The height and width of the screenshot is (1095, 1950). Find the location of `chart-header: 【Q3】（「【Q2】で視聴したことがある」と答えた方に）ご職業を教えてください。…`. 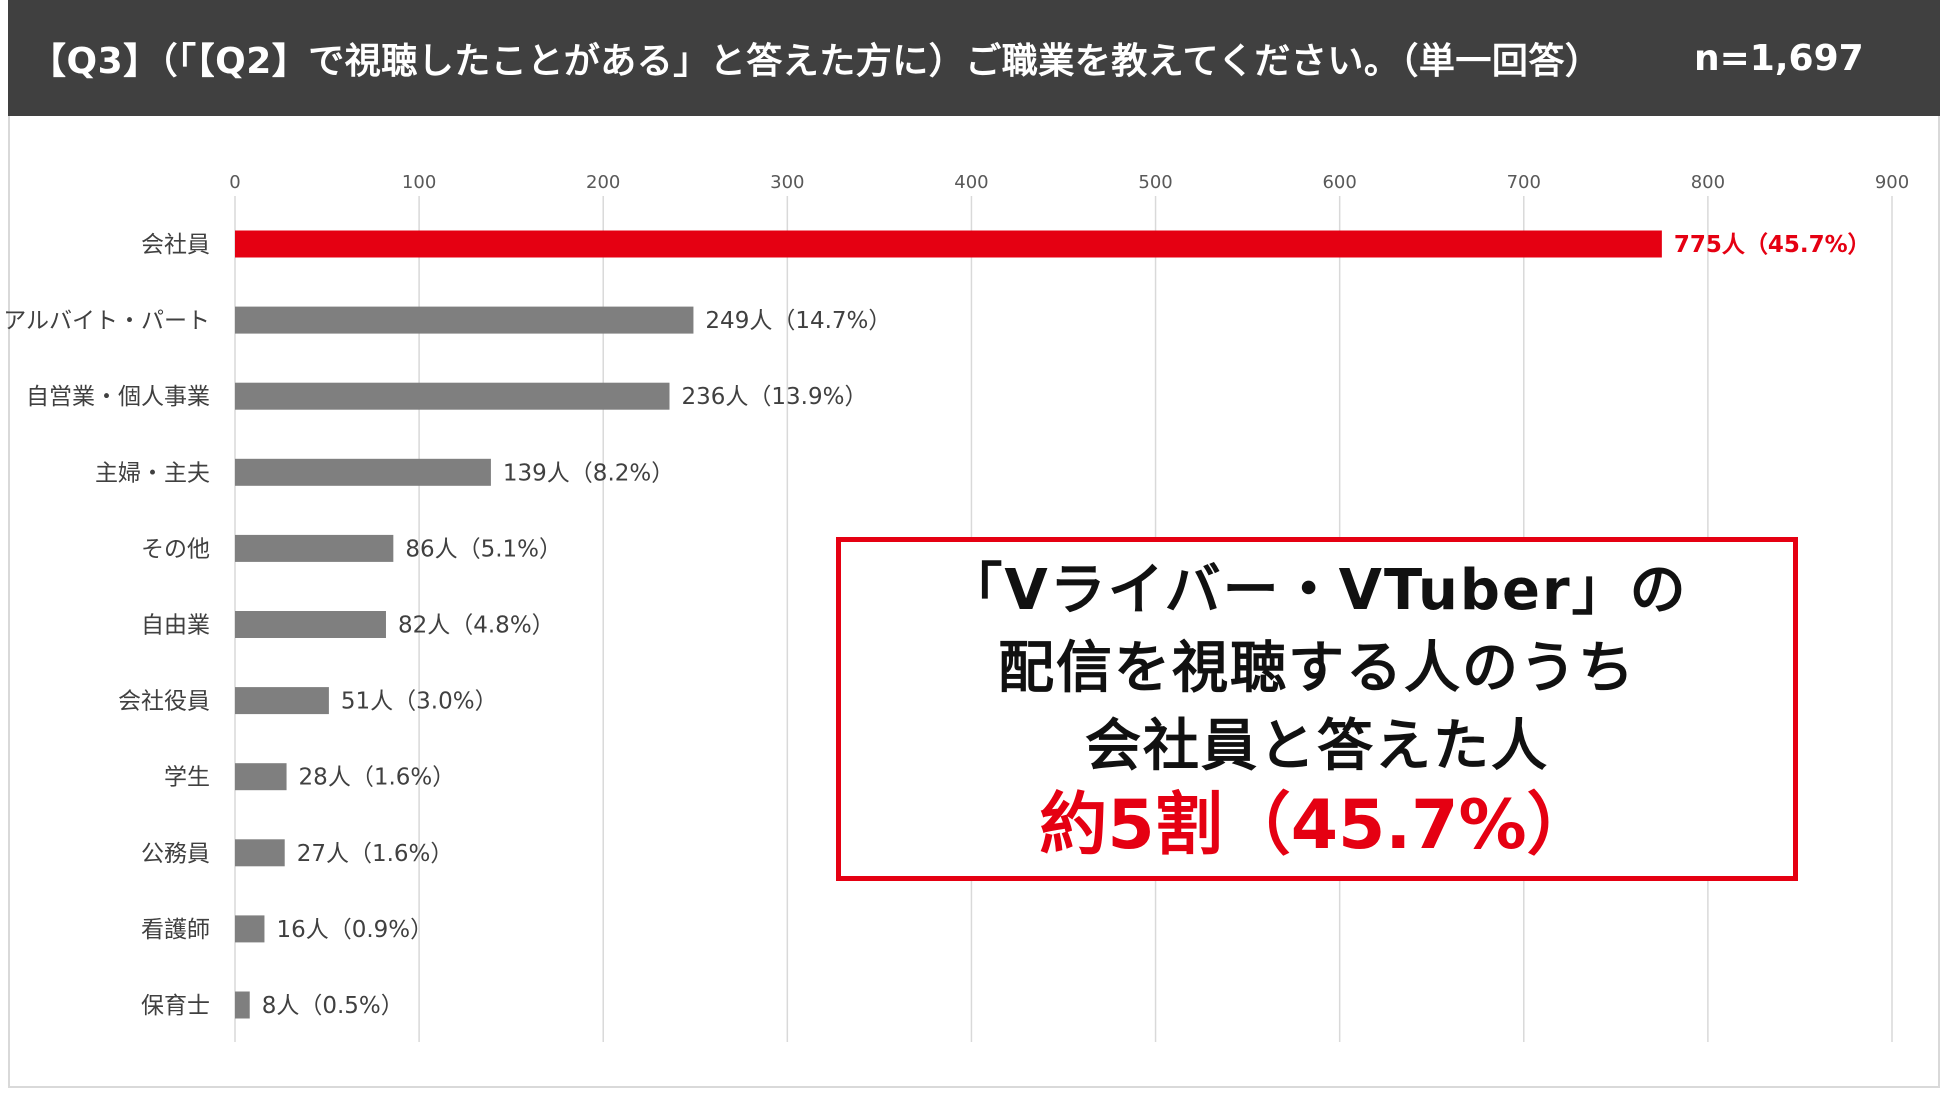

chart-header: 【Q3】（「【Q2】で視聴したことがある」と答えた方に）ご職業を教えてください。… is located at coordinates (974, 58).